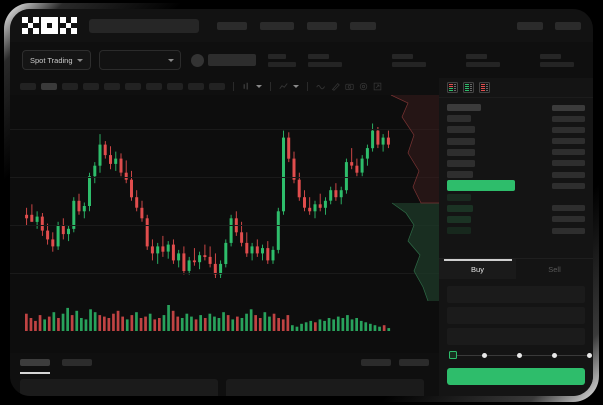 The height and width of the screenshot is (405, 603). I want to click on pair-price-value, so click(231, 60).